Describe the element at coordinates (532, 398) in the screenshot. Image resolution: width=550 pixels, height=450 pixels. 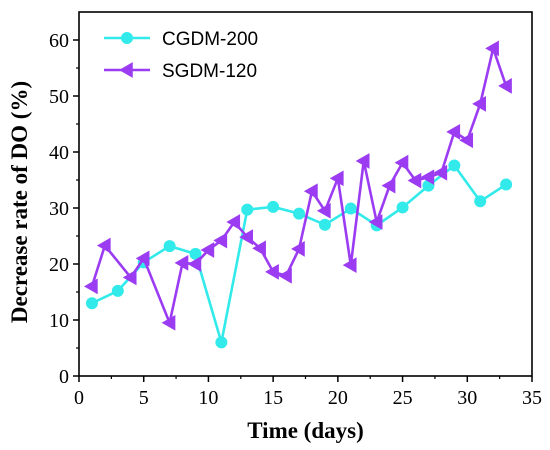
I see `x-tick-label: 35` at that location.